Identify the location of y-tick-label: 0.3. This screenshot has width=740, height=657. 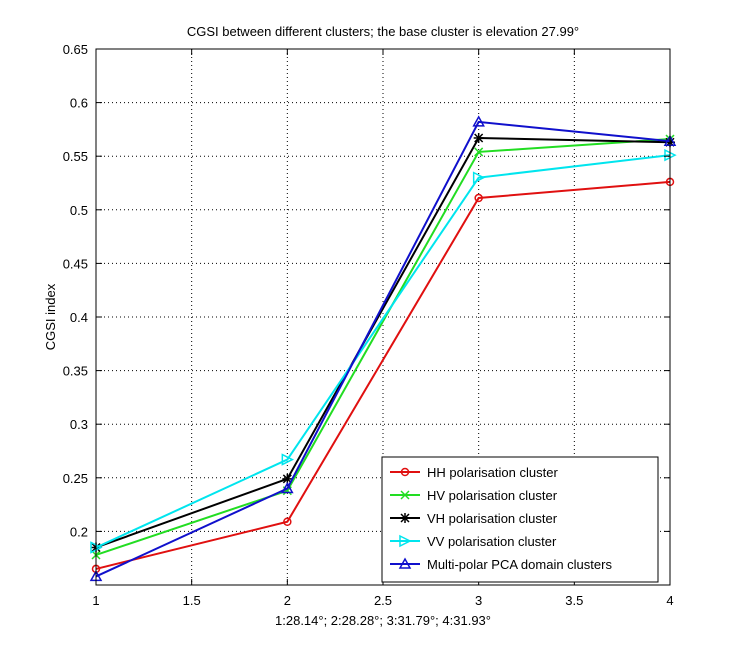
(79, 424).